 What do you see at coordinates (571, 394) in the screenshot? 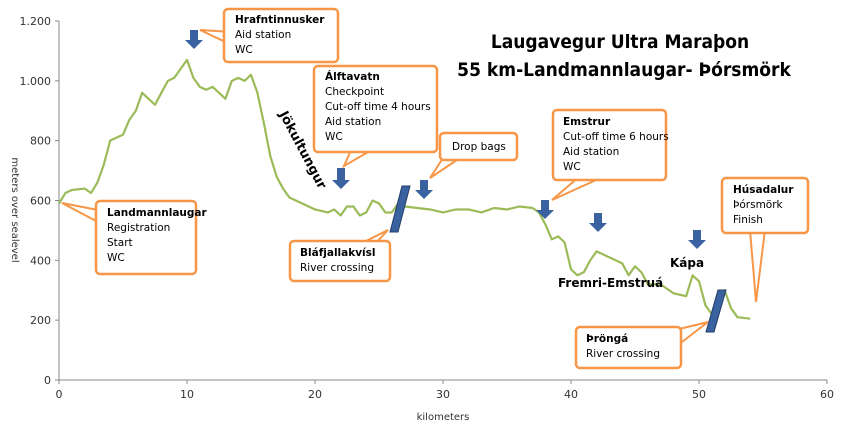
I see `x-tick-label: 40` at bounding box center [571, 394].